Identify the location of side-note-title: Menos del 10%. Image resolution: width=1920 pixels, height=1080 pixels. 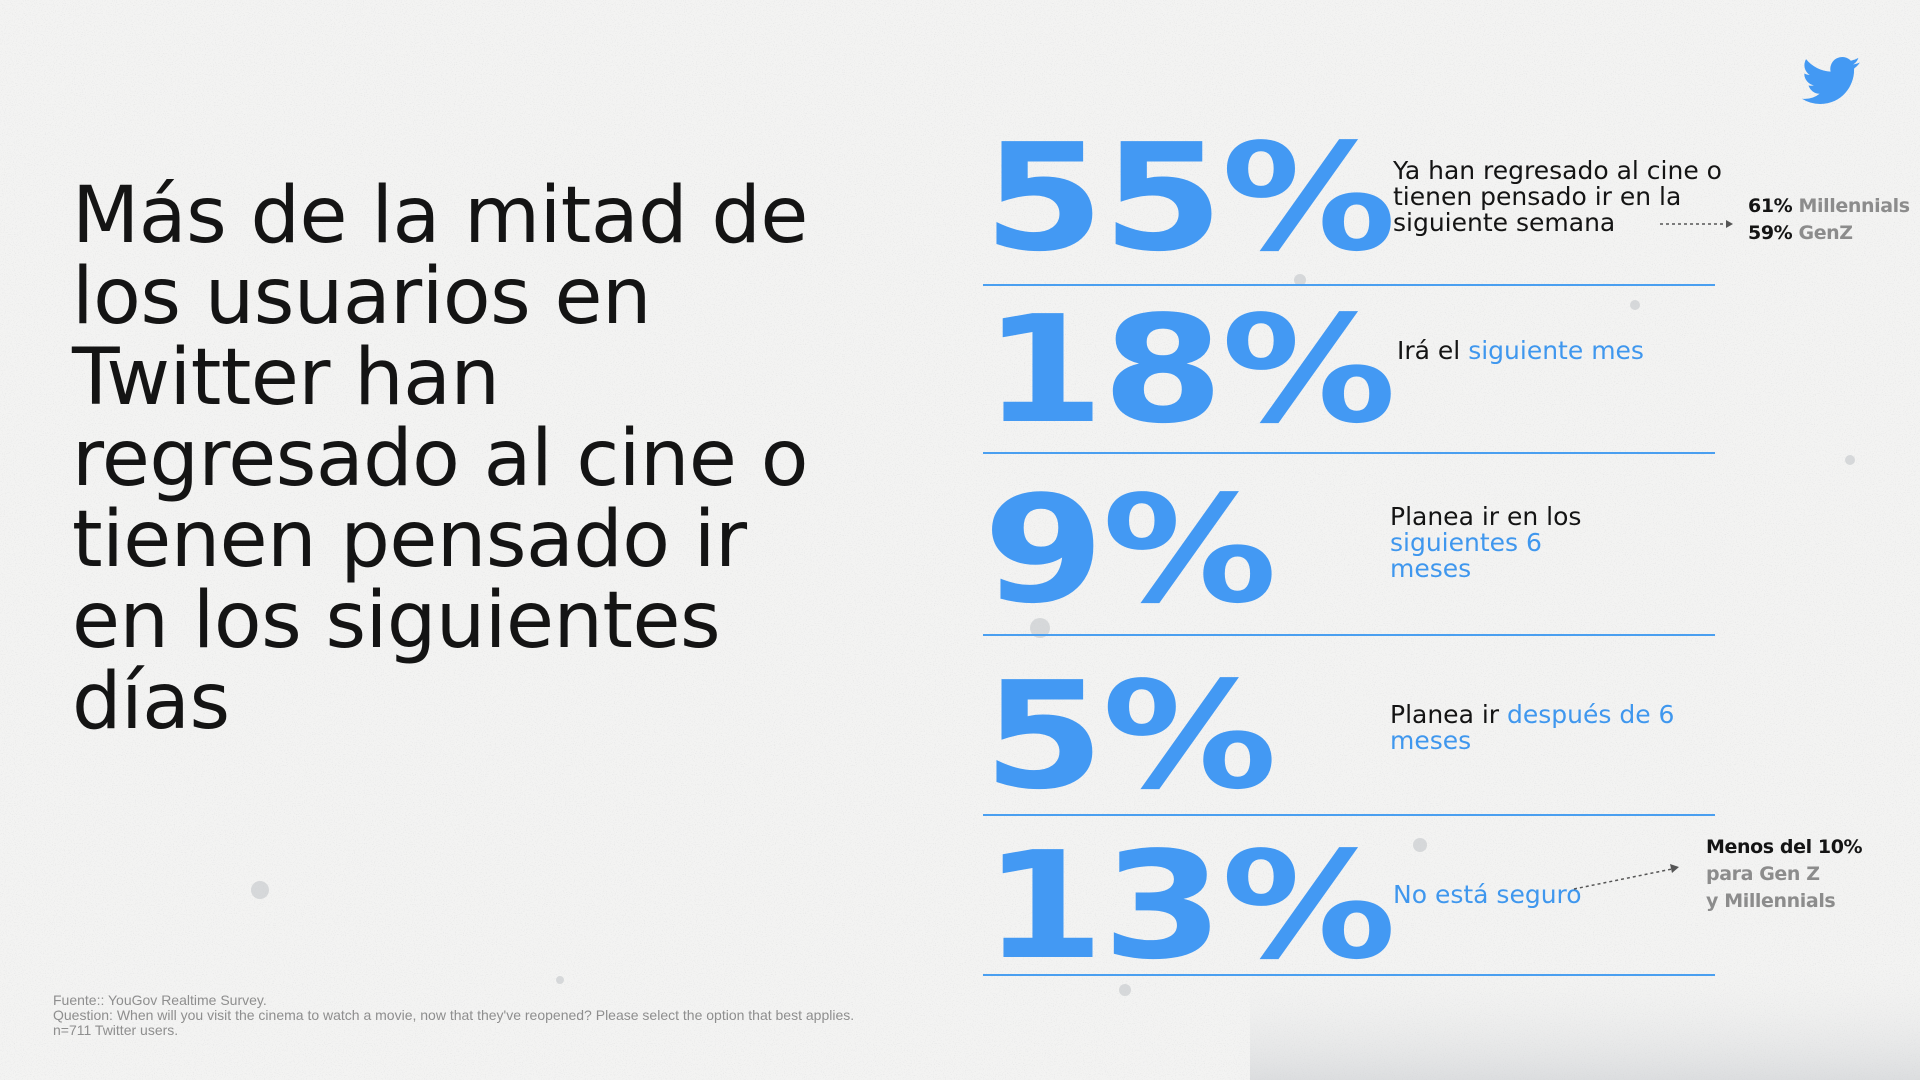
(1784, 847).